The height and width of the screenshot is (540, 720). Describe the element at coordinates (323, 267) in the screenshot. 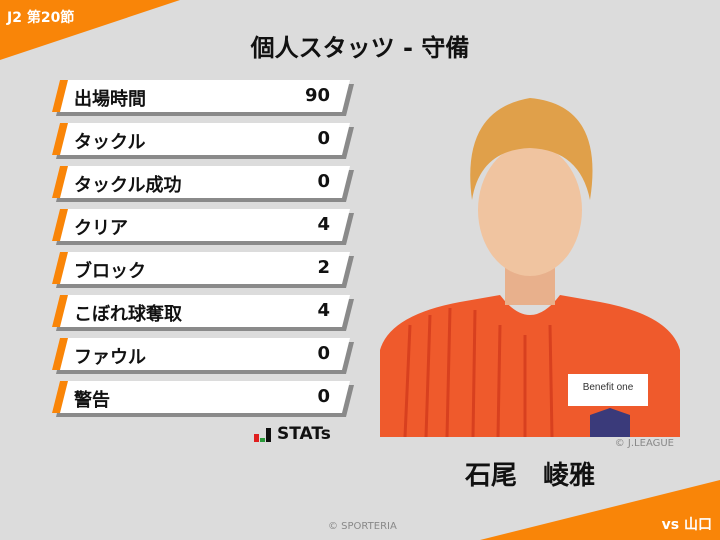

I see `stat-value: 2` at that location.